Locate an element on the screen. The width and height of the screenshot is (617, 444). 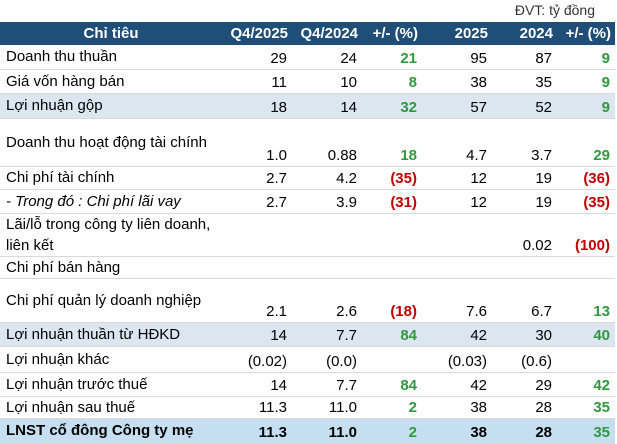
row-label: Chi phí quản lý doanh nghiệp is located at coordinates (111, 300).